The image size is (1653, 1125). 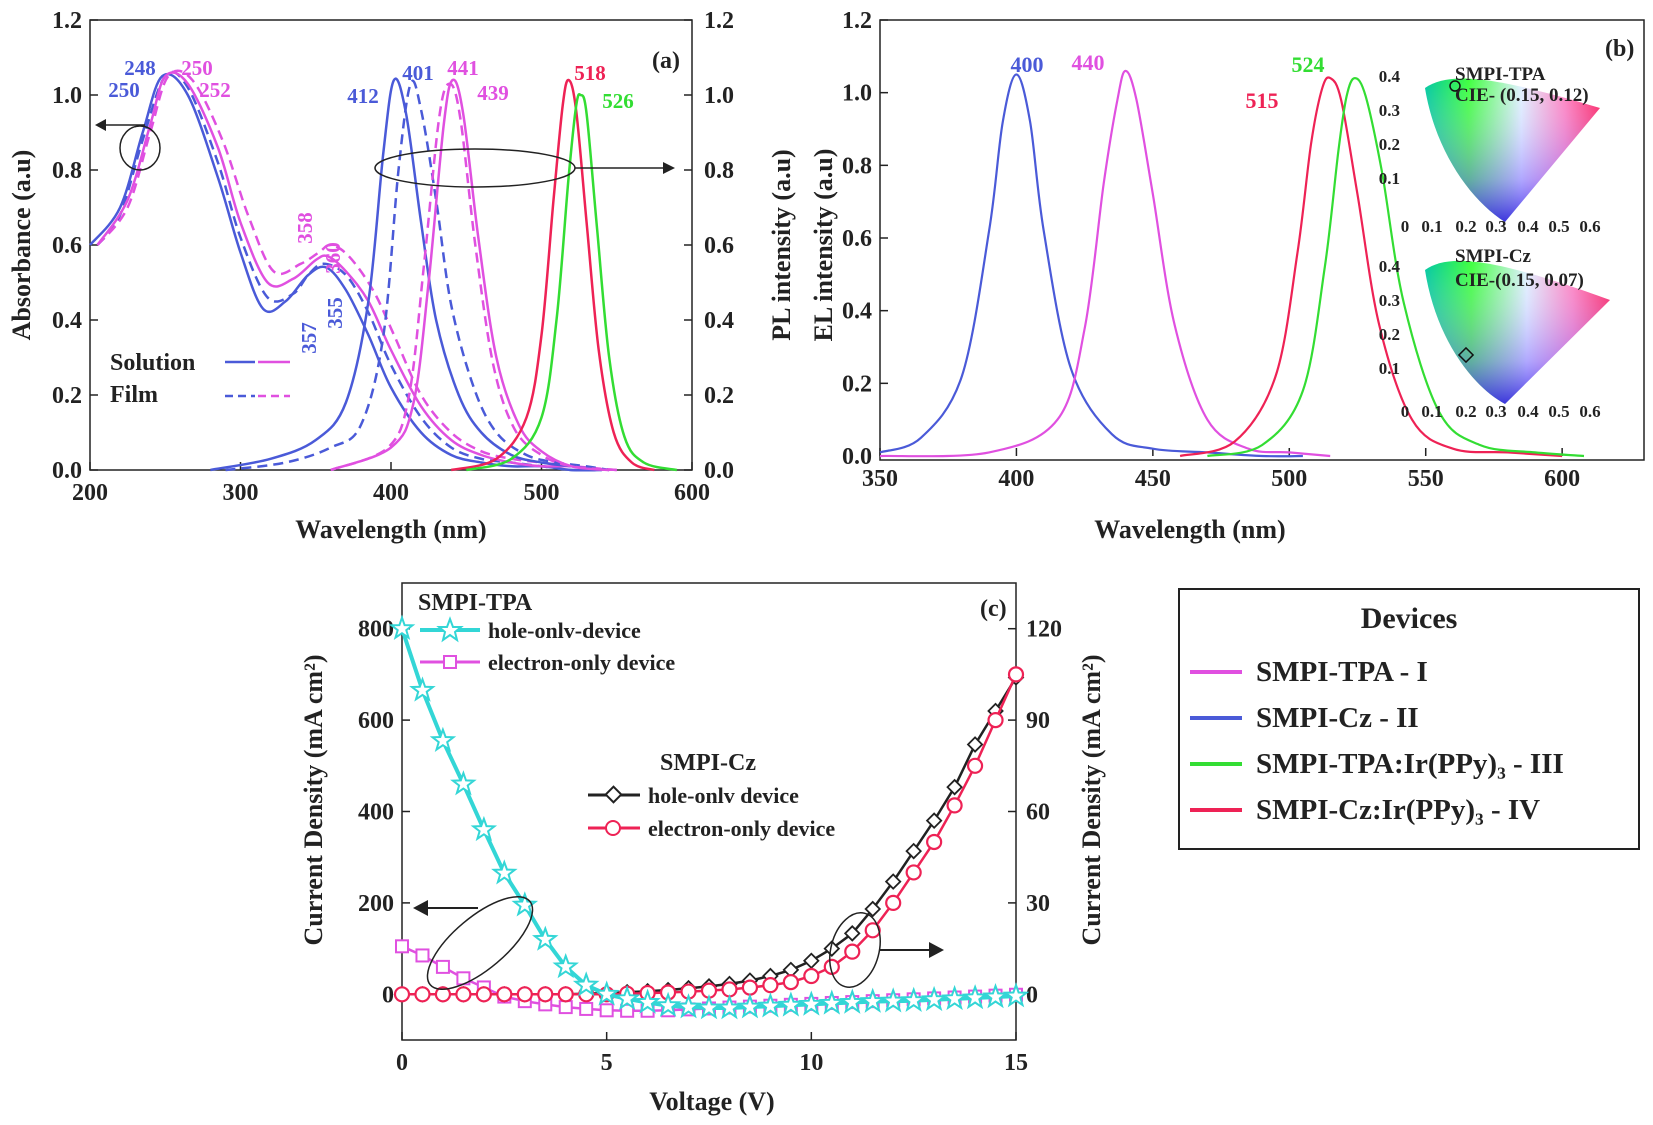 I want to click on devices-legend-item: SMPI-Cz:Ir(PPy)₃ - IV, so click(x=1365, y=810).